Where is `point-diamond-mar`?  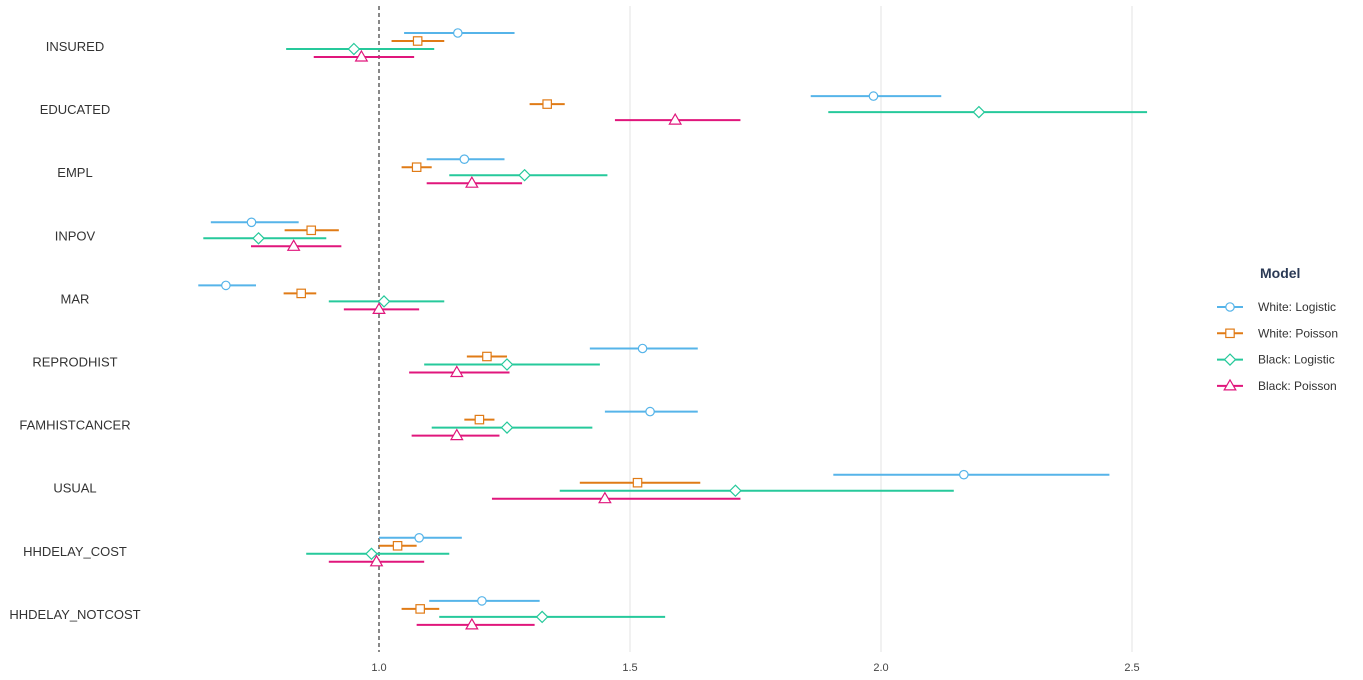 point-diamond-mar is located at coordinates (384, 301).